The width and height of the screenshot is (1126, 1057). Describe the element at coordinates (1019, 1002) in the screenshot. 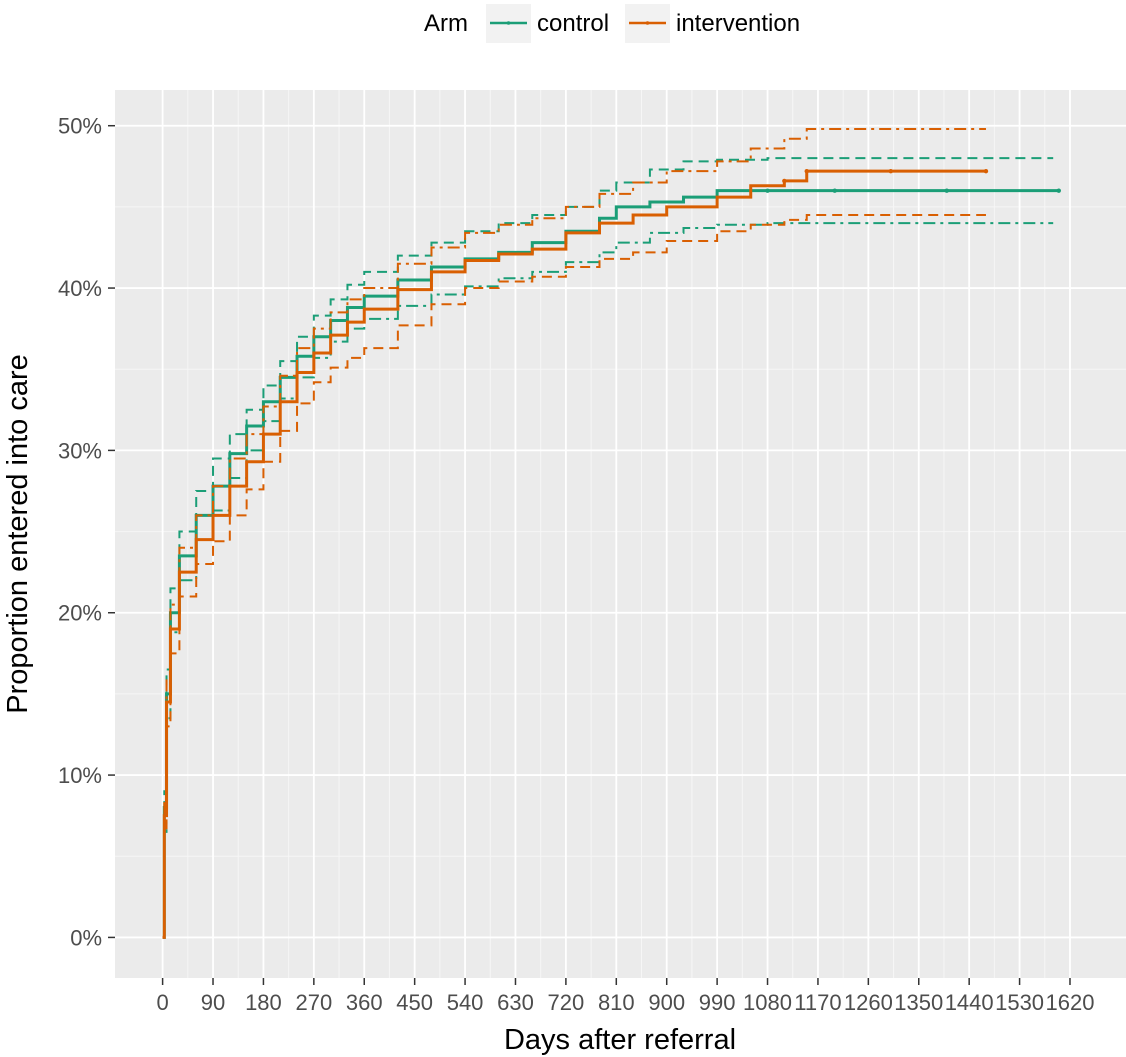

I see `x-tick-label: 1530` at that location.